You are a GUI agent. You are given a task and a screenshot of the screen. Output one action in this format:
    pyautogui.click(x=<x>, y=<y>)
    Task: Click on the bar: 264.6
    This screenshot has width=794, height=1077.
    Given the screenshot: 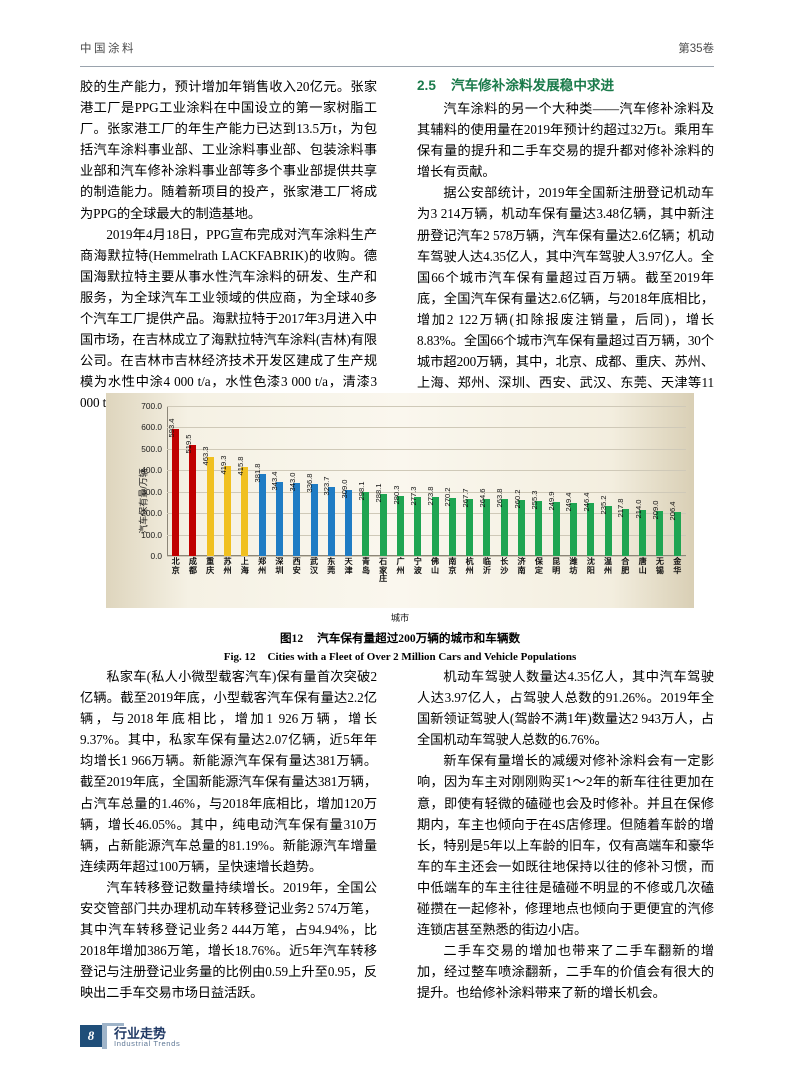 What is the action you would take?
    pyautogui.click(x=484, y=522)
    